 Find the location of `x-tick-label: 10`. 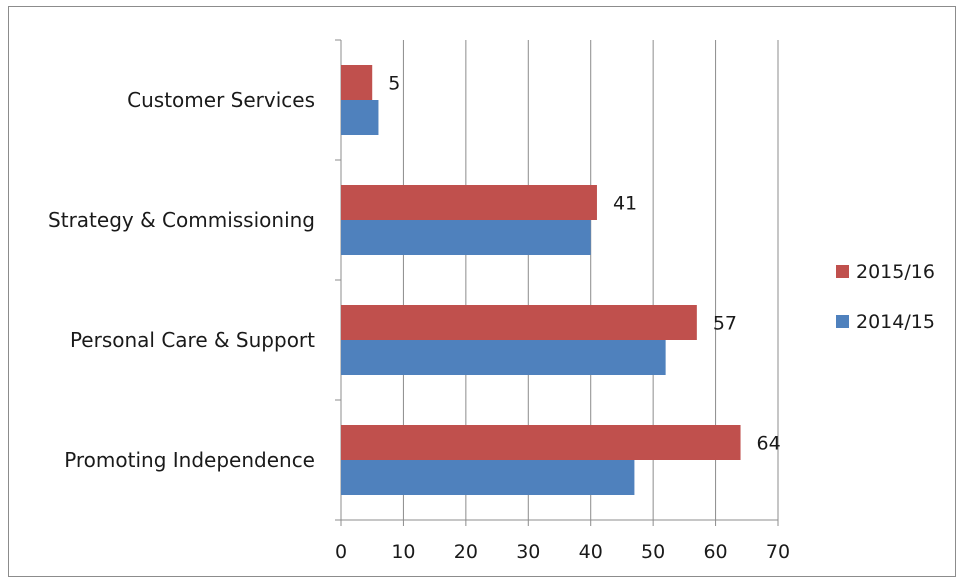

x-tick-label: 10 is located at coordinates (403, 552).